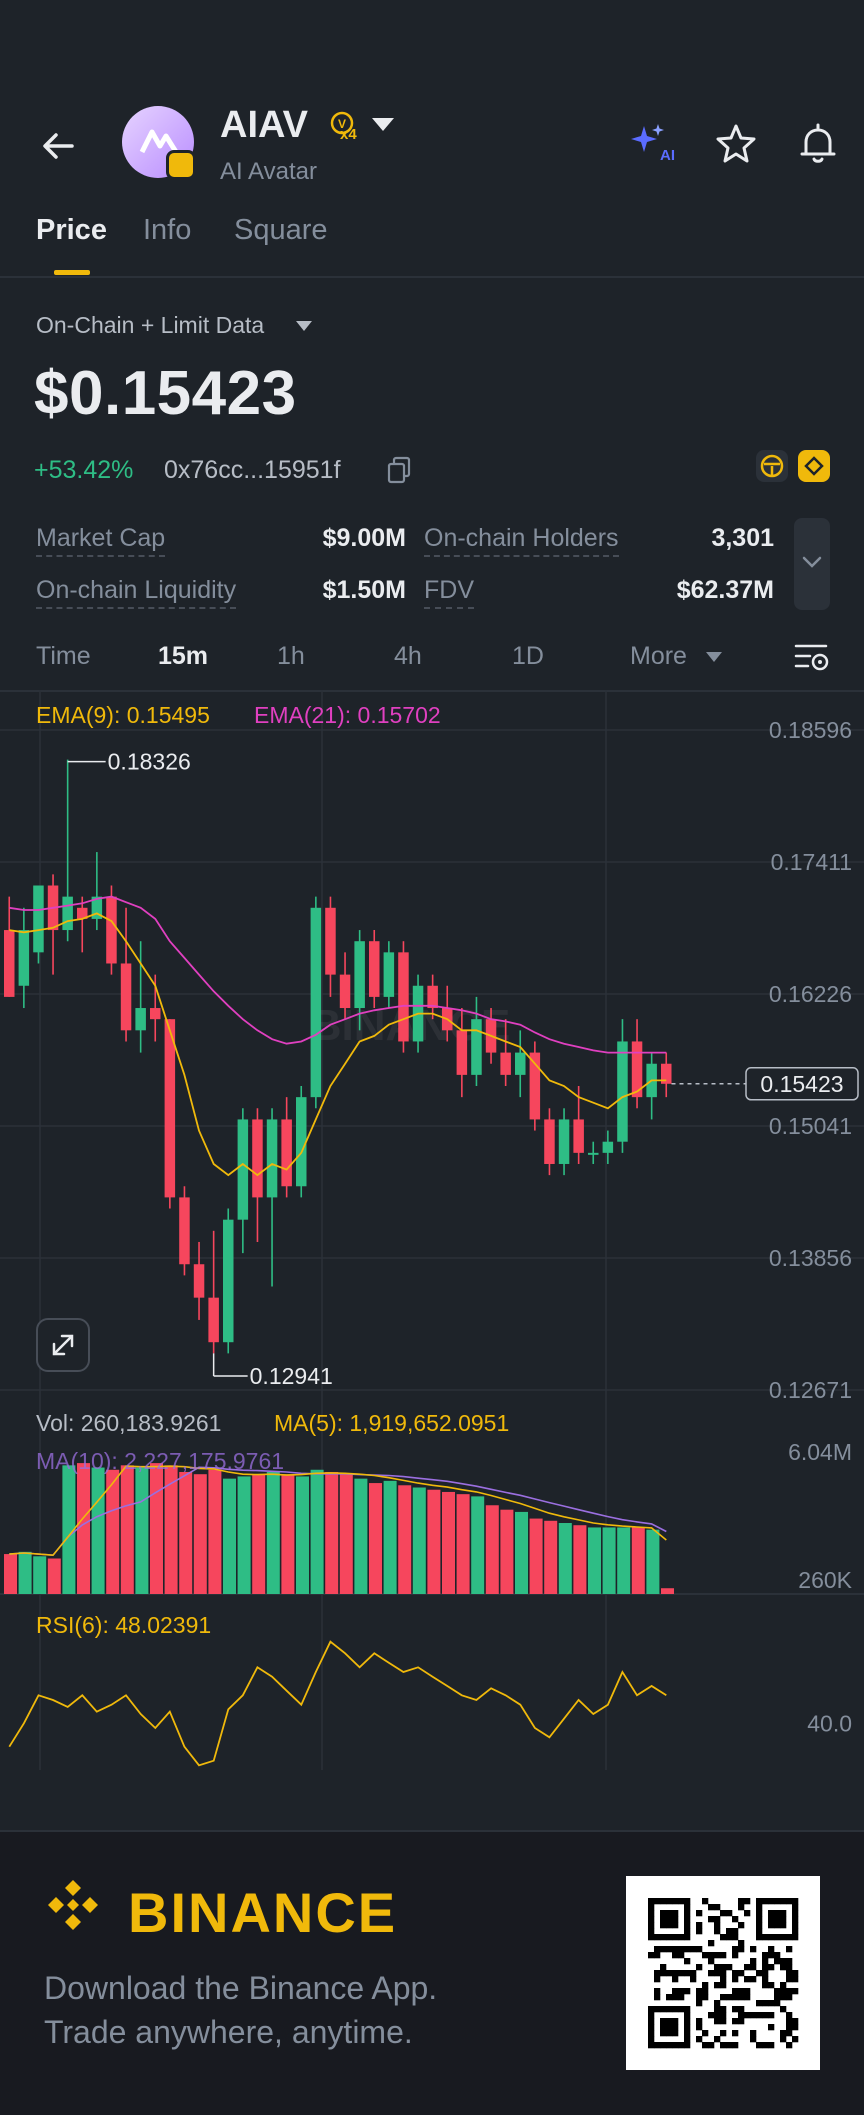 This screenshot has width=864, height=2115. I want to click on interval-more: More, so click(658, 656).